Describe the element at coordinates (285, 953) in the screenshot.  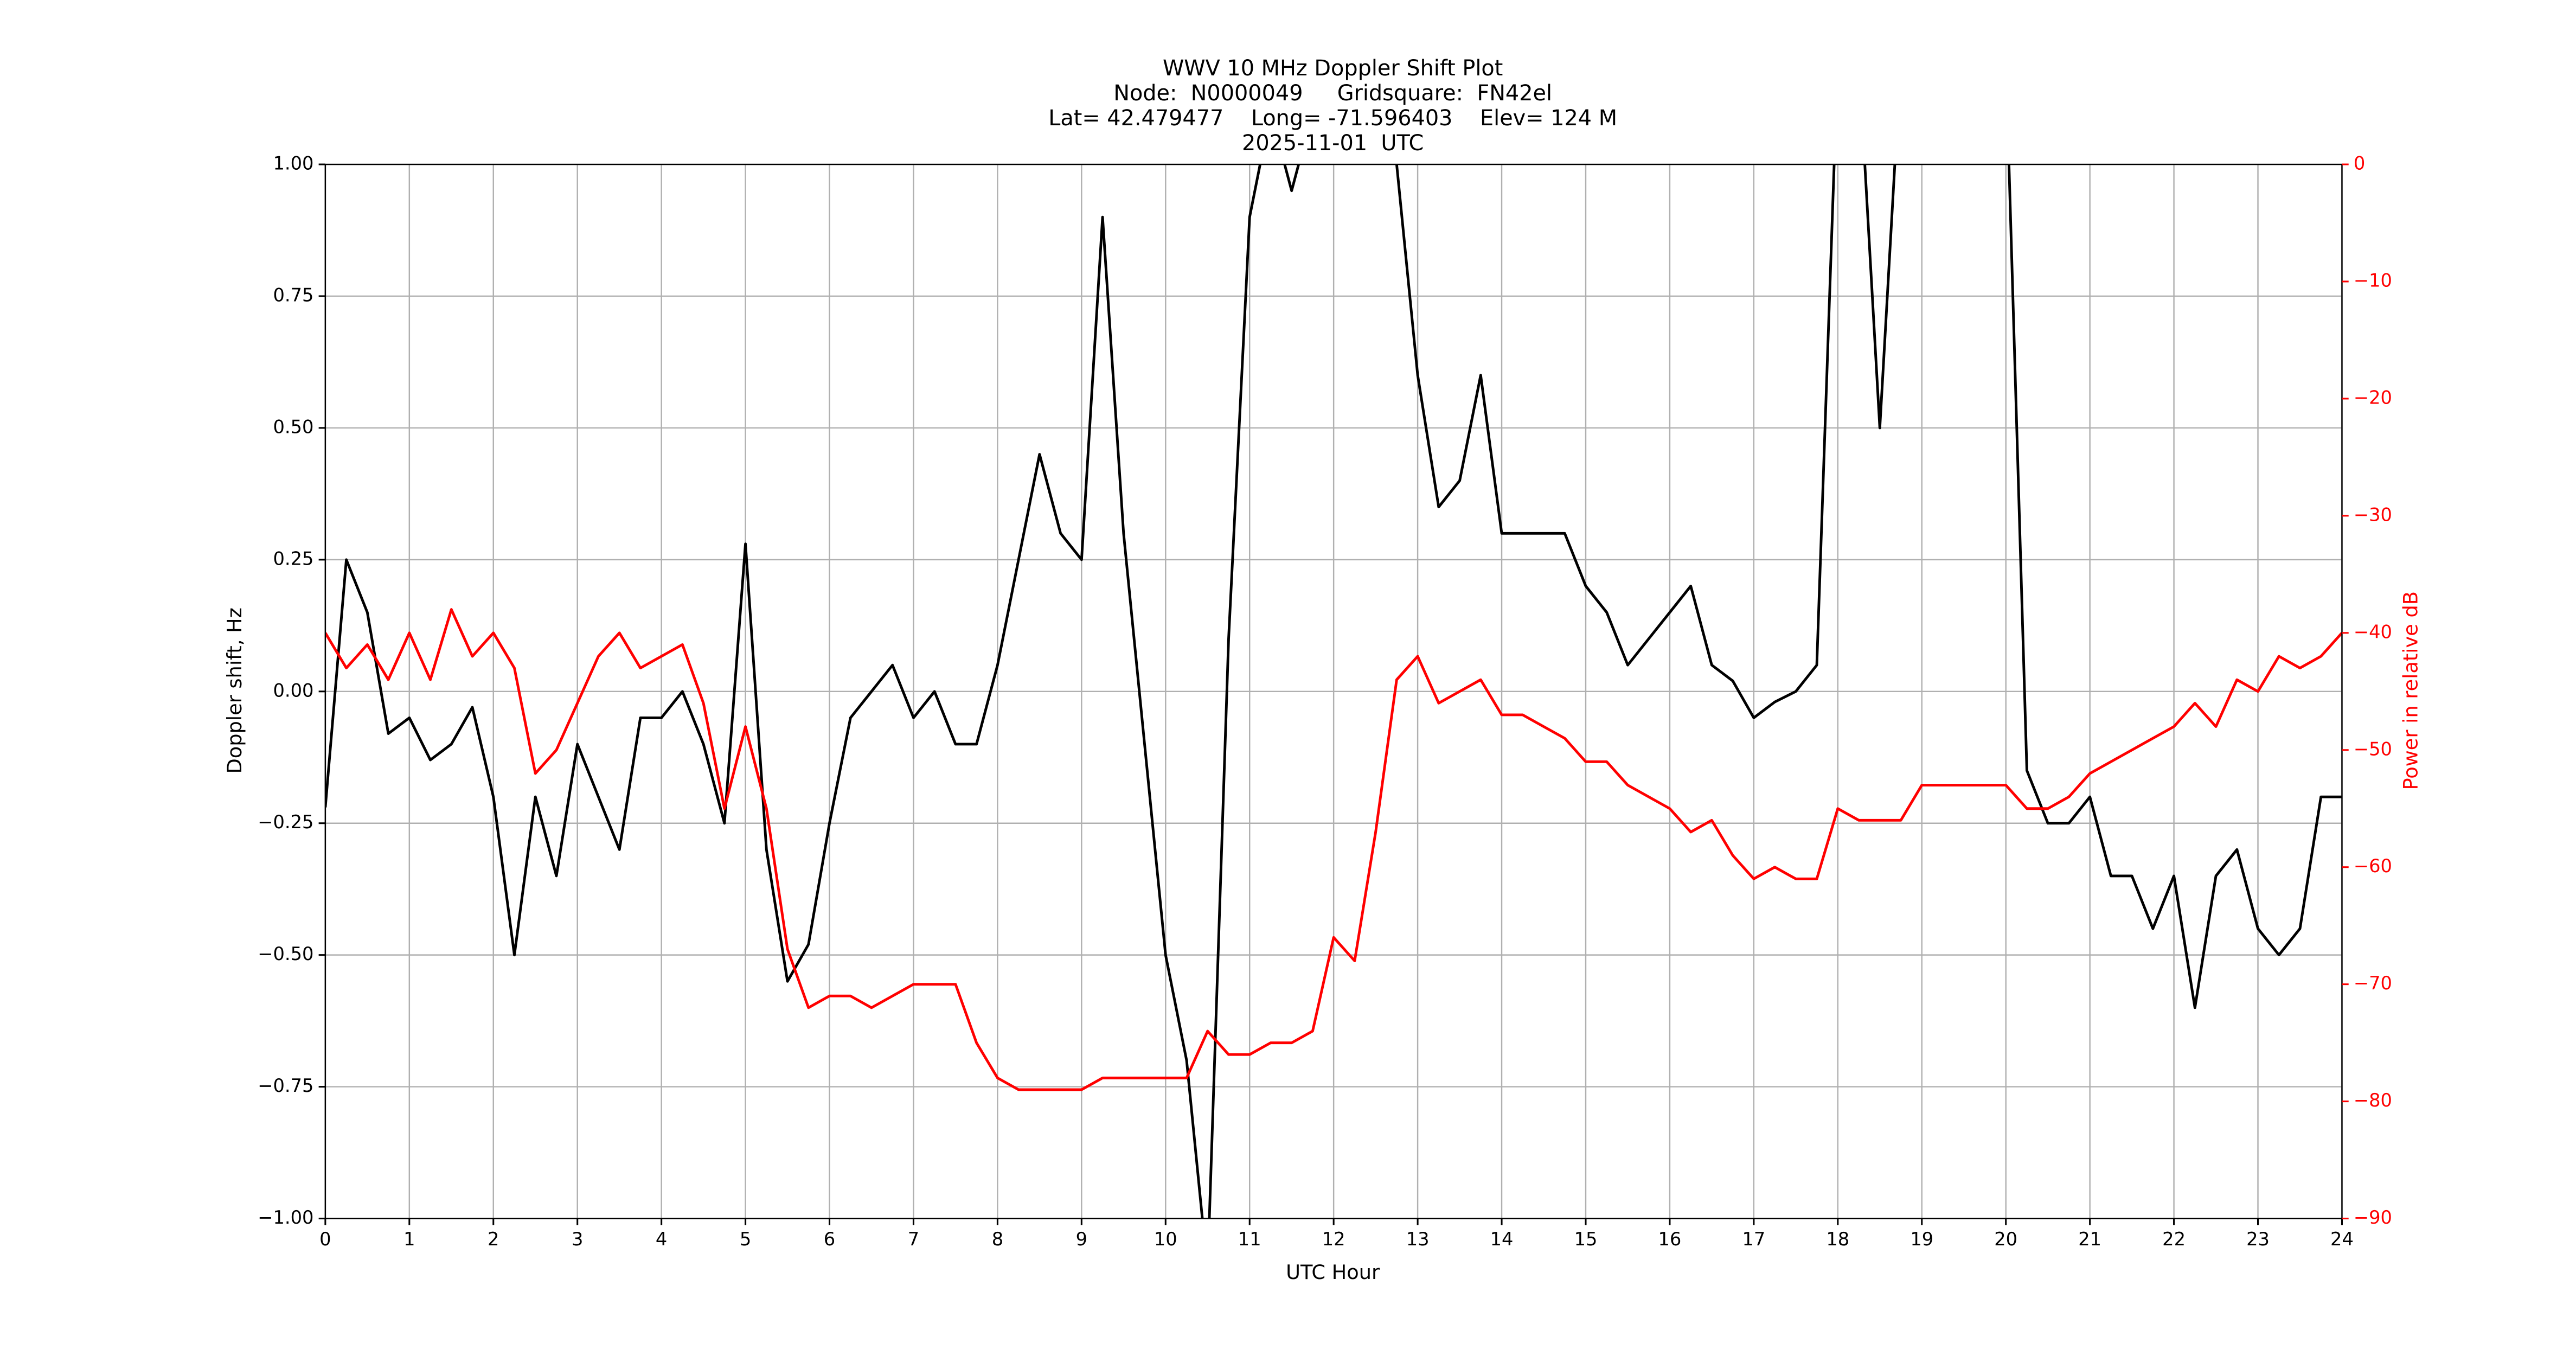
I see `y-tick-label: −0.50` at that location.